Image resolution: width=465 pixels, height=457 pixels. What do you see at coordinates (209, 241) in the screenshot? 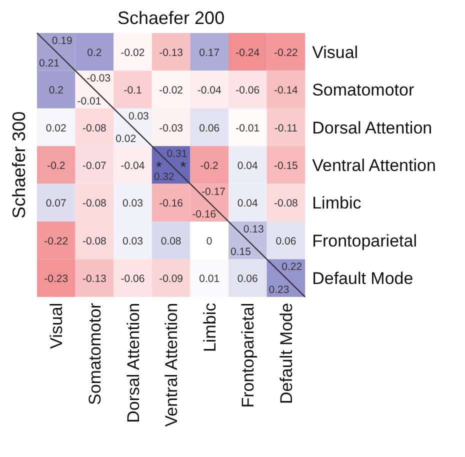
I see `data-label: 0` at bounding box center [209, 241].